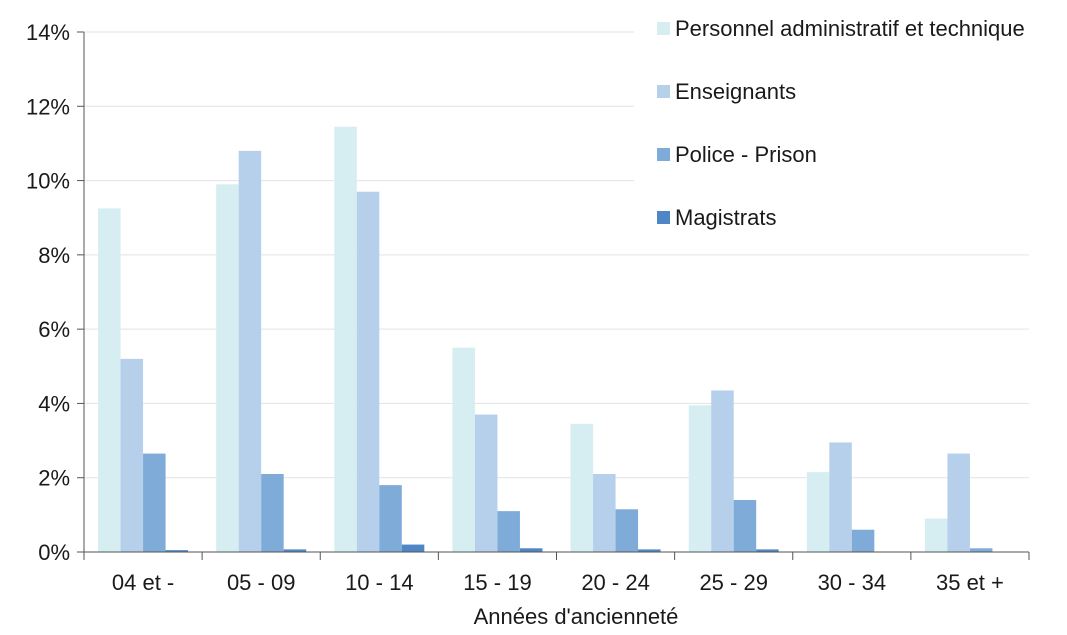  Describe the element at coordinates (54, 478) in the screenshot. I see `y-tick-label: 2%` at that location.